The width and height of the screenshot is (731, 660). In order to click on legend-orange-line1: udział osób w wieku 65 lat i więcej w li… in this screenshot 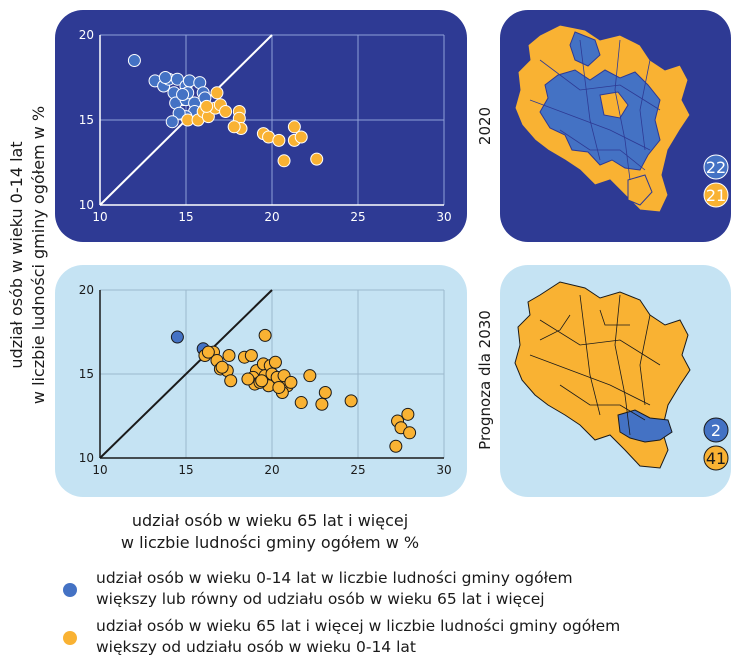, I will do `click(358, 626)`.